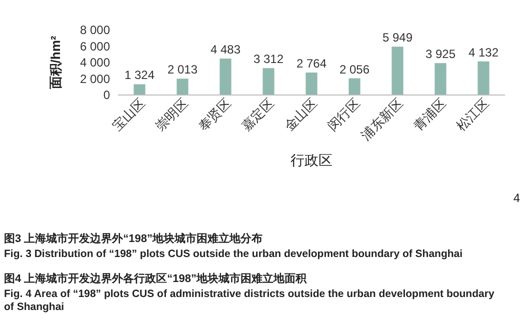 This screenshot has height=323, width=529. I want to click on data-label: 5 949, so click(397, 37).